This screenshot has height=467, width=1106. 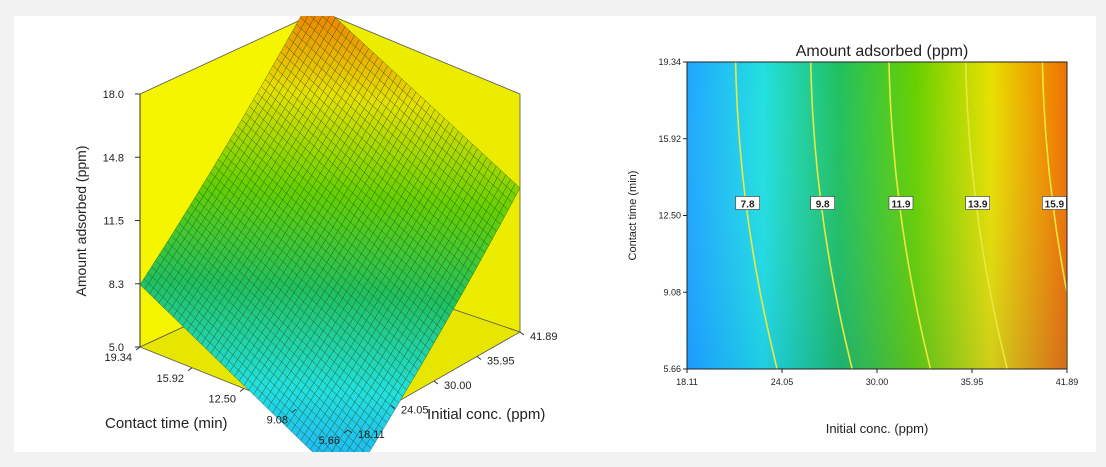 I want to click on z-tick-label: 8.3, so click(x=116, y=285).